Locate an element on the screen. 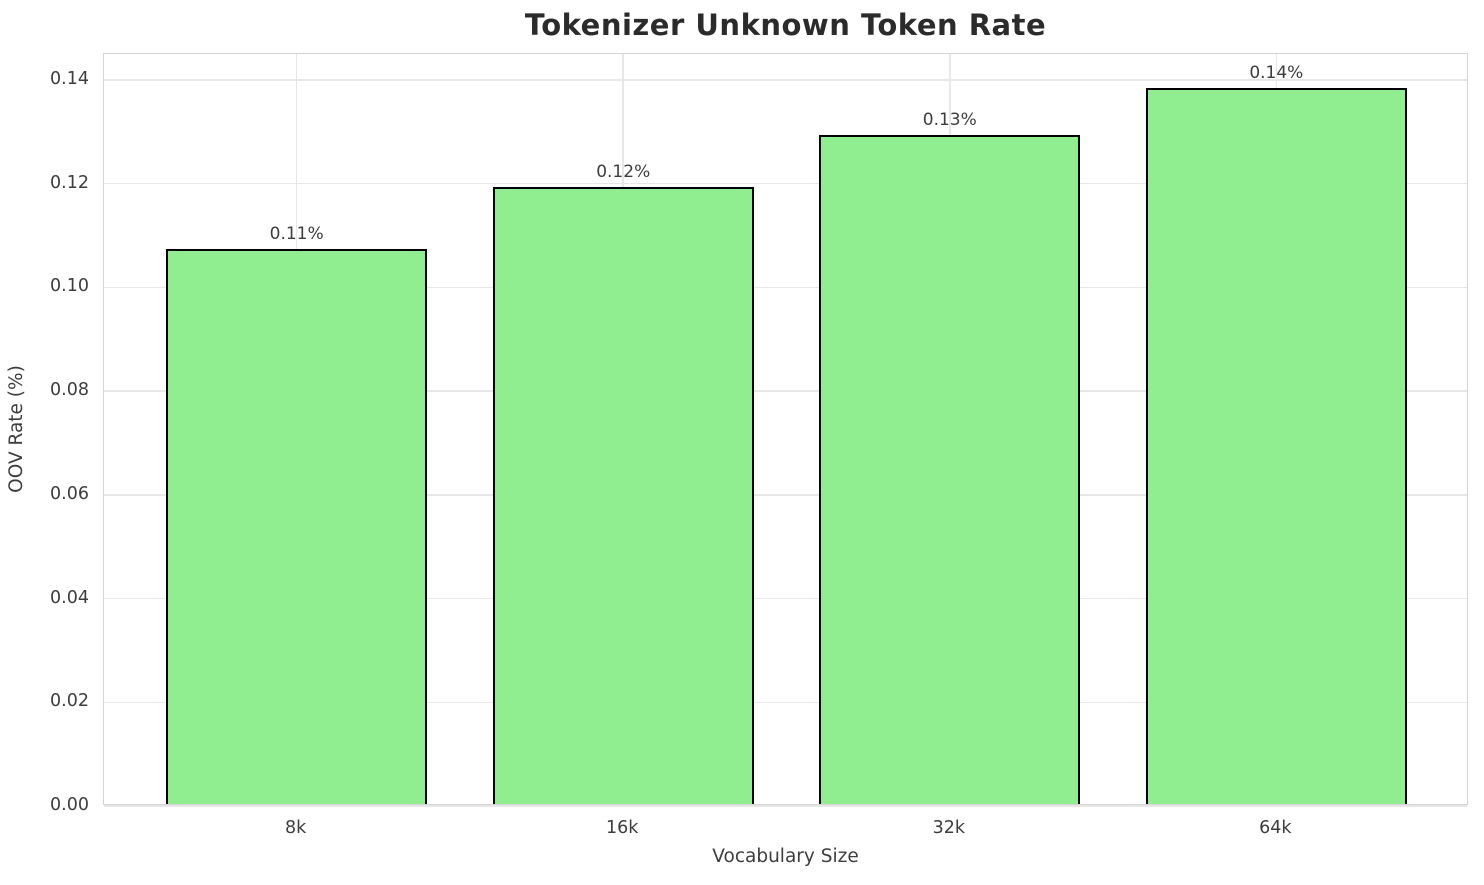 The width and height of the screenshot is (1484, 885). bar-16k is located at coordinates (623, 495).